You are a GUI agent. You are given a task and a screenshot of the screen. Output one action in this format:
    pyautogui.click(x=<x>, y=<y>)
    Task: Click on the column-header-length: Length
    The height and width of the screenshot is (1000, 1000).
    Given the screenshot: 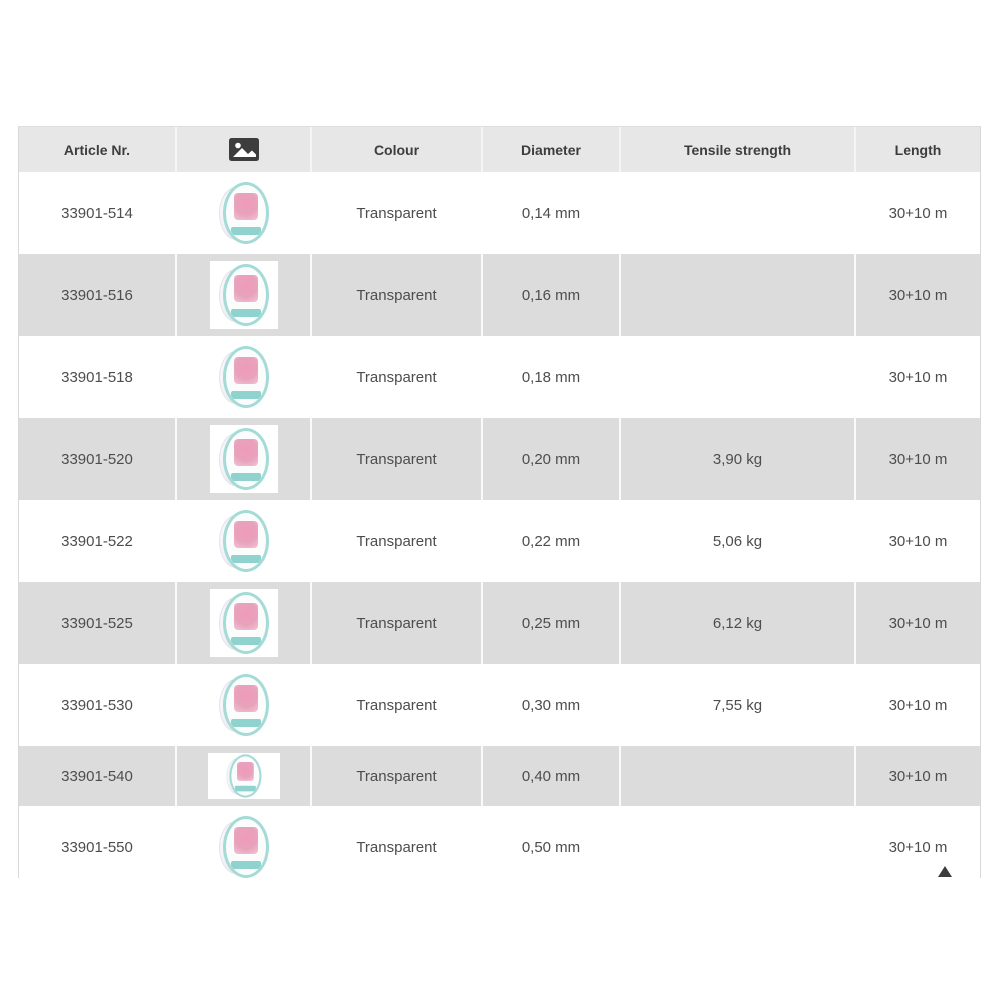 What is the action you would take?
    pyautogui.click(x=917, y=149)
    